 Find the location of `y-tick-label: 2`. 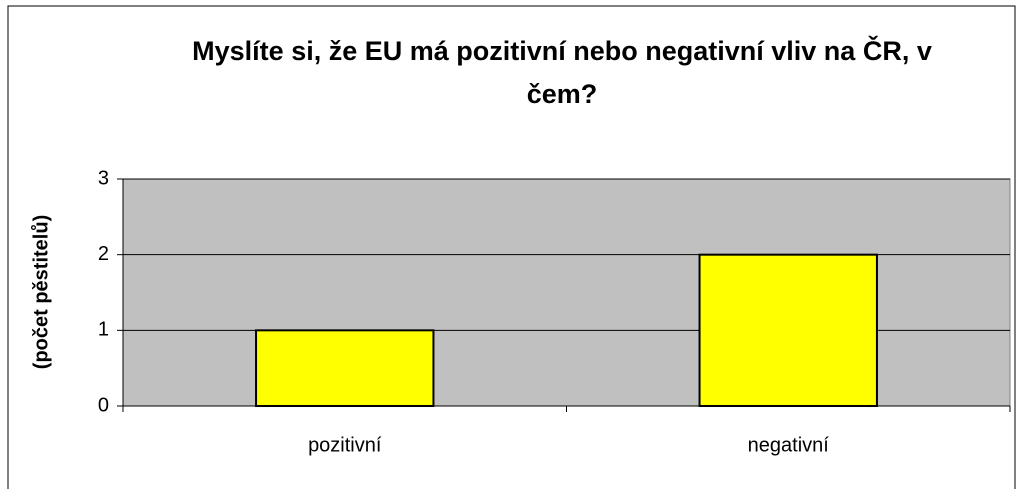

y-tick-label: 2 is located at coordinates (103, 254).